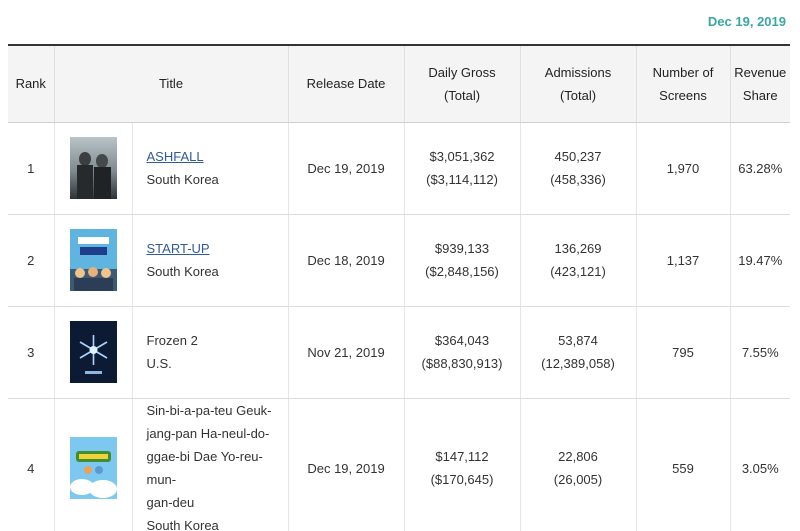 The image size is (800, 531). I want to click on screens-header: Number of Screens, so click(683, 84).